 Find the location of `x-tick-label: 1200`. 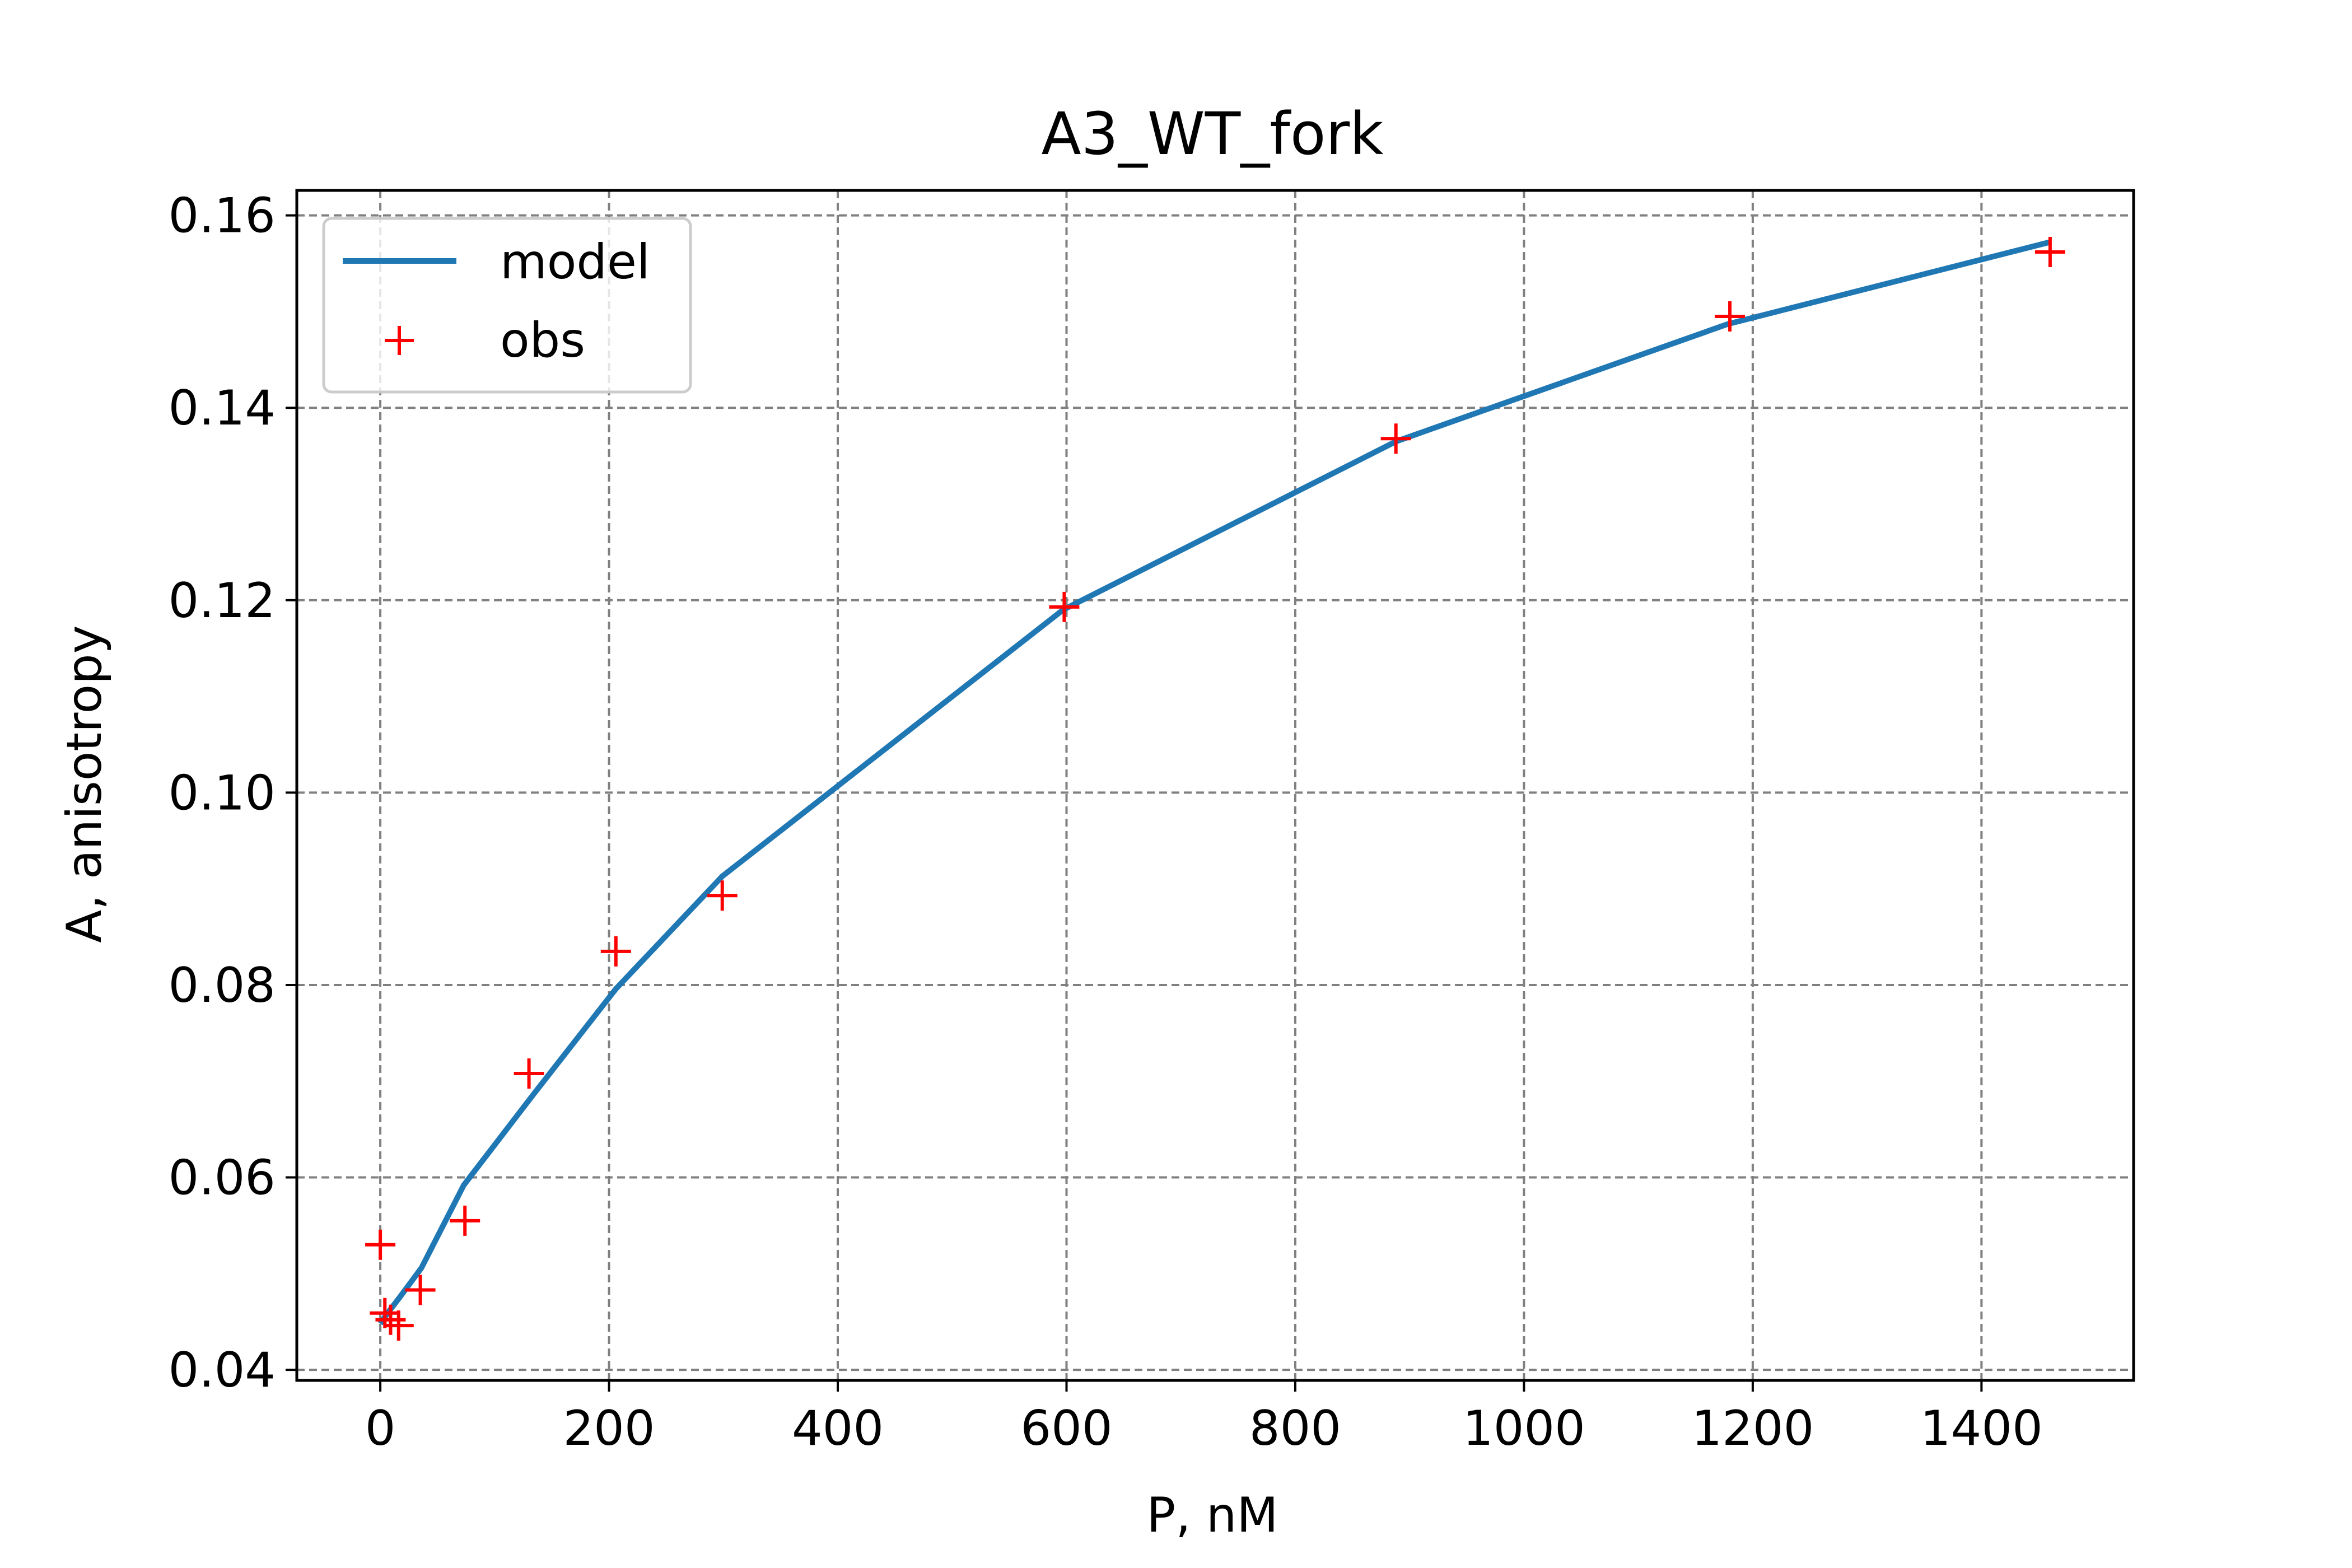

x-tick-label: 1200 is located at coordinates (1753, 1429).